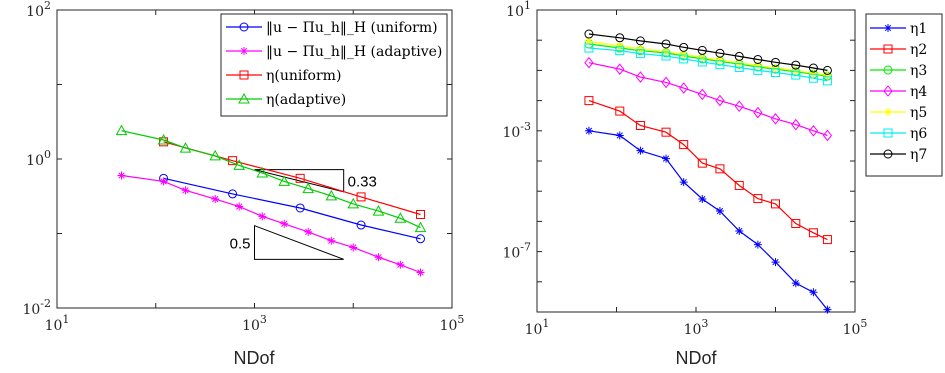  I want to click on legend-label: η(uniform), so click(303, 76).